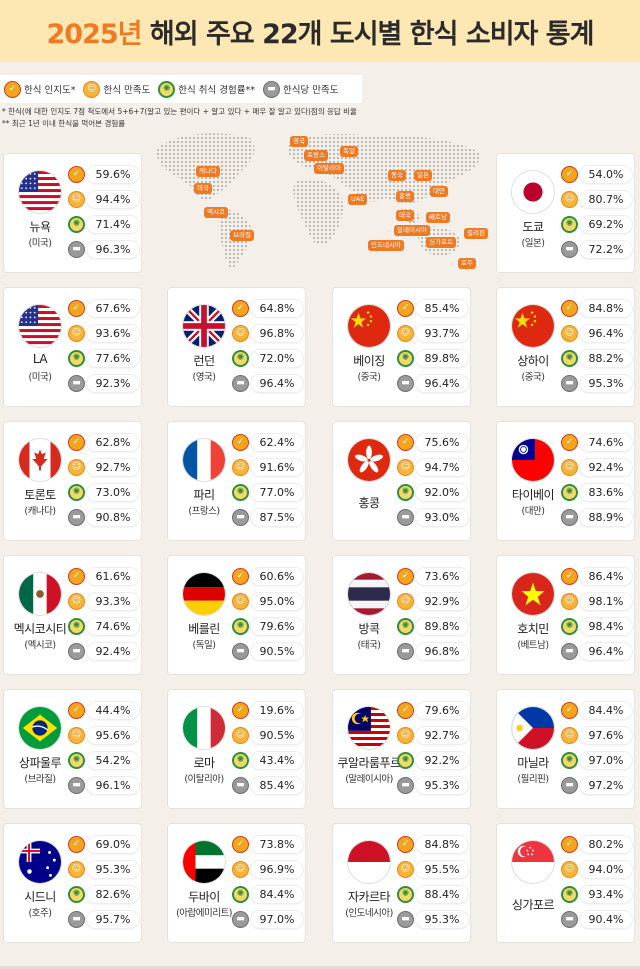  What do you see at coordinates (277, 383) in the screenshot?
I see `stat-value: 96.4%` at bounding box center [277, 383].